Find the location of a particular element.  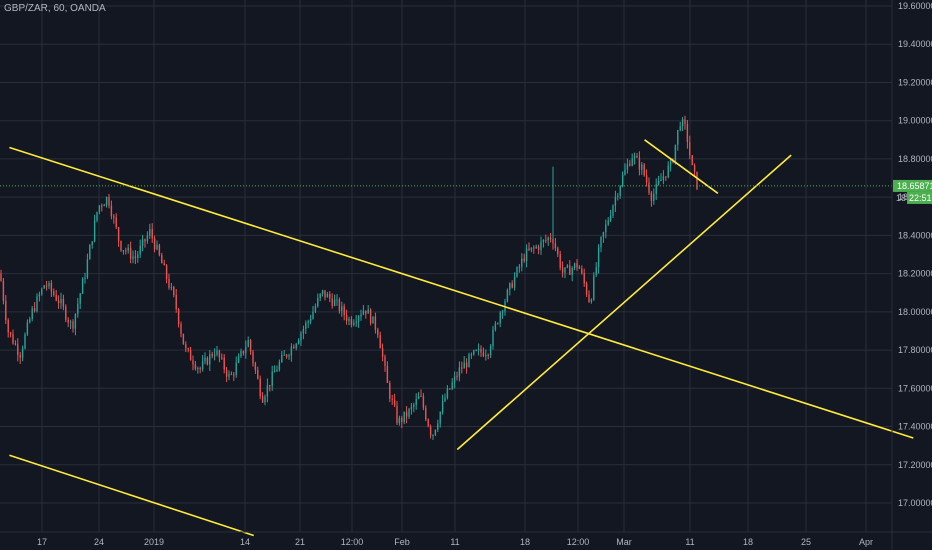

countdown-badge is located at coordinates (919, 197).